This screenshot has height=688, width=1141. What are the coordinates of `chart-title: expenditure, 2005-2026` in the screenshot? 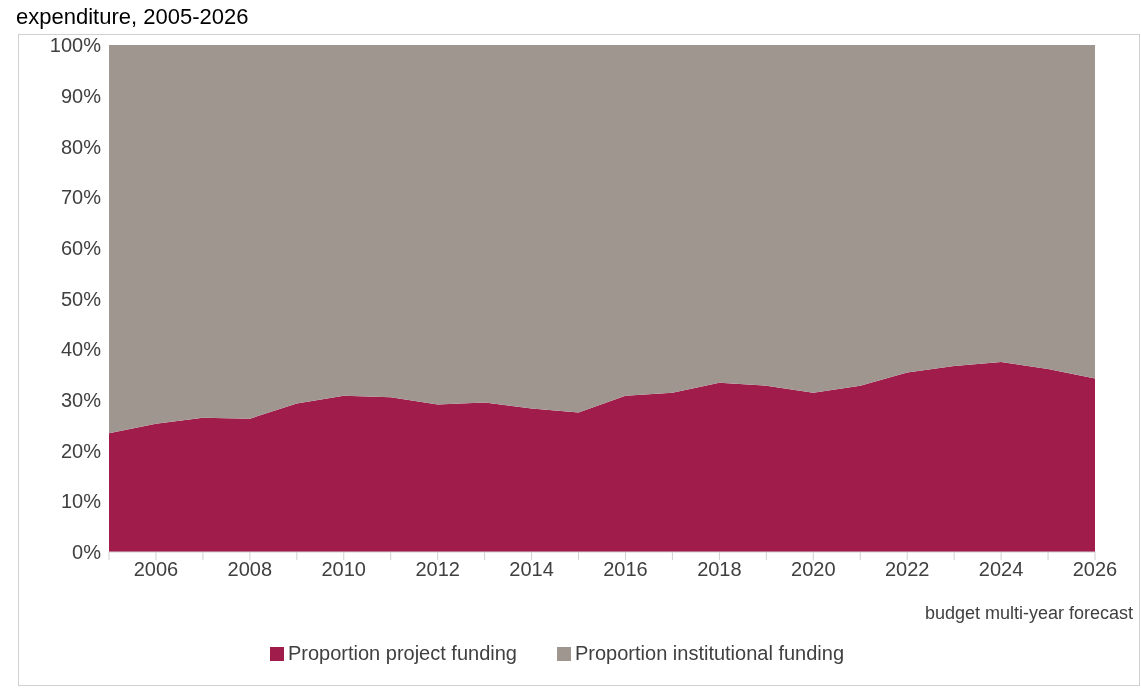 It's located at (132, 17).